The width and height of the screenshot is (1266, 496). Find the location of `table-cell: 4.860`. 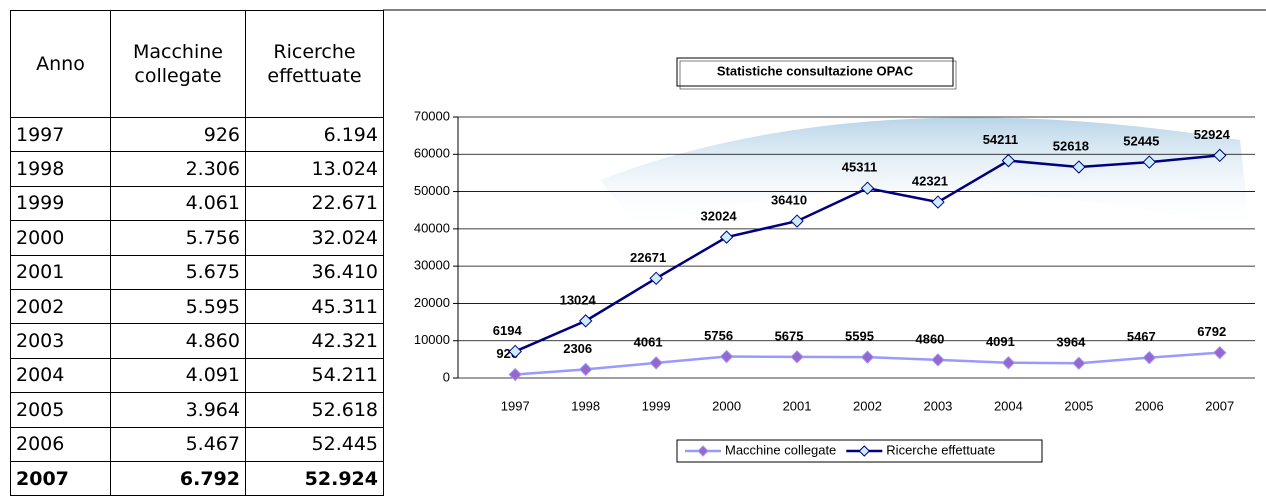

table-cell: 4.860 is located at coordinates (178, 341).